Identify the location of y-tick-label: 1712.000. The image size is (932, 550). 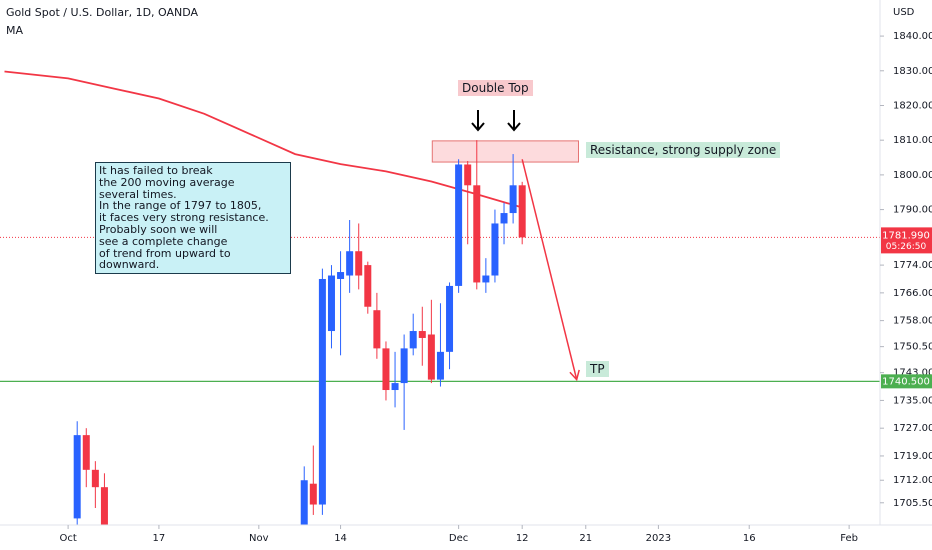
(912, 480).